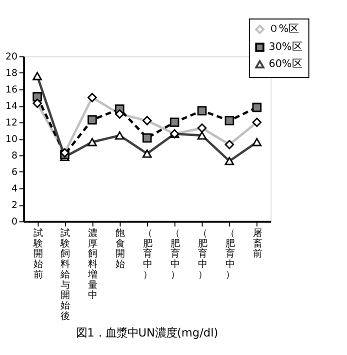 This screenshot has width=347, height=355. What do you see at coordinates (92, 265) in the screenshot?
I see `x-tick-label: 濃厚飼料増量中` at bounding box center [92, 265].